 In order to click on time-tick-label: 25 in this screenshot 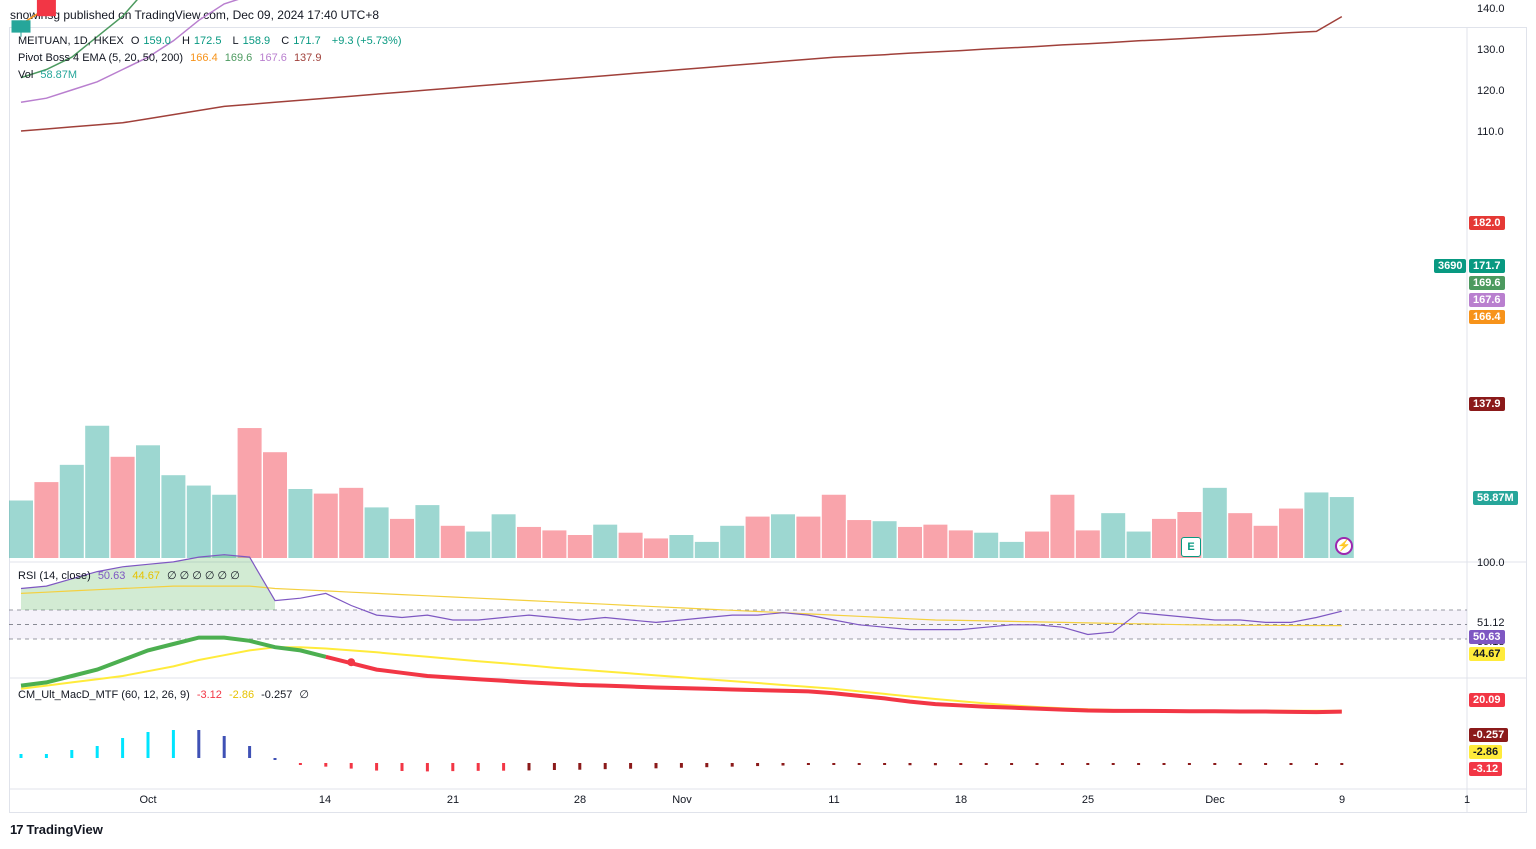, I will do `click(1088, 800)`.